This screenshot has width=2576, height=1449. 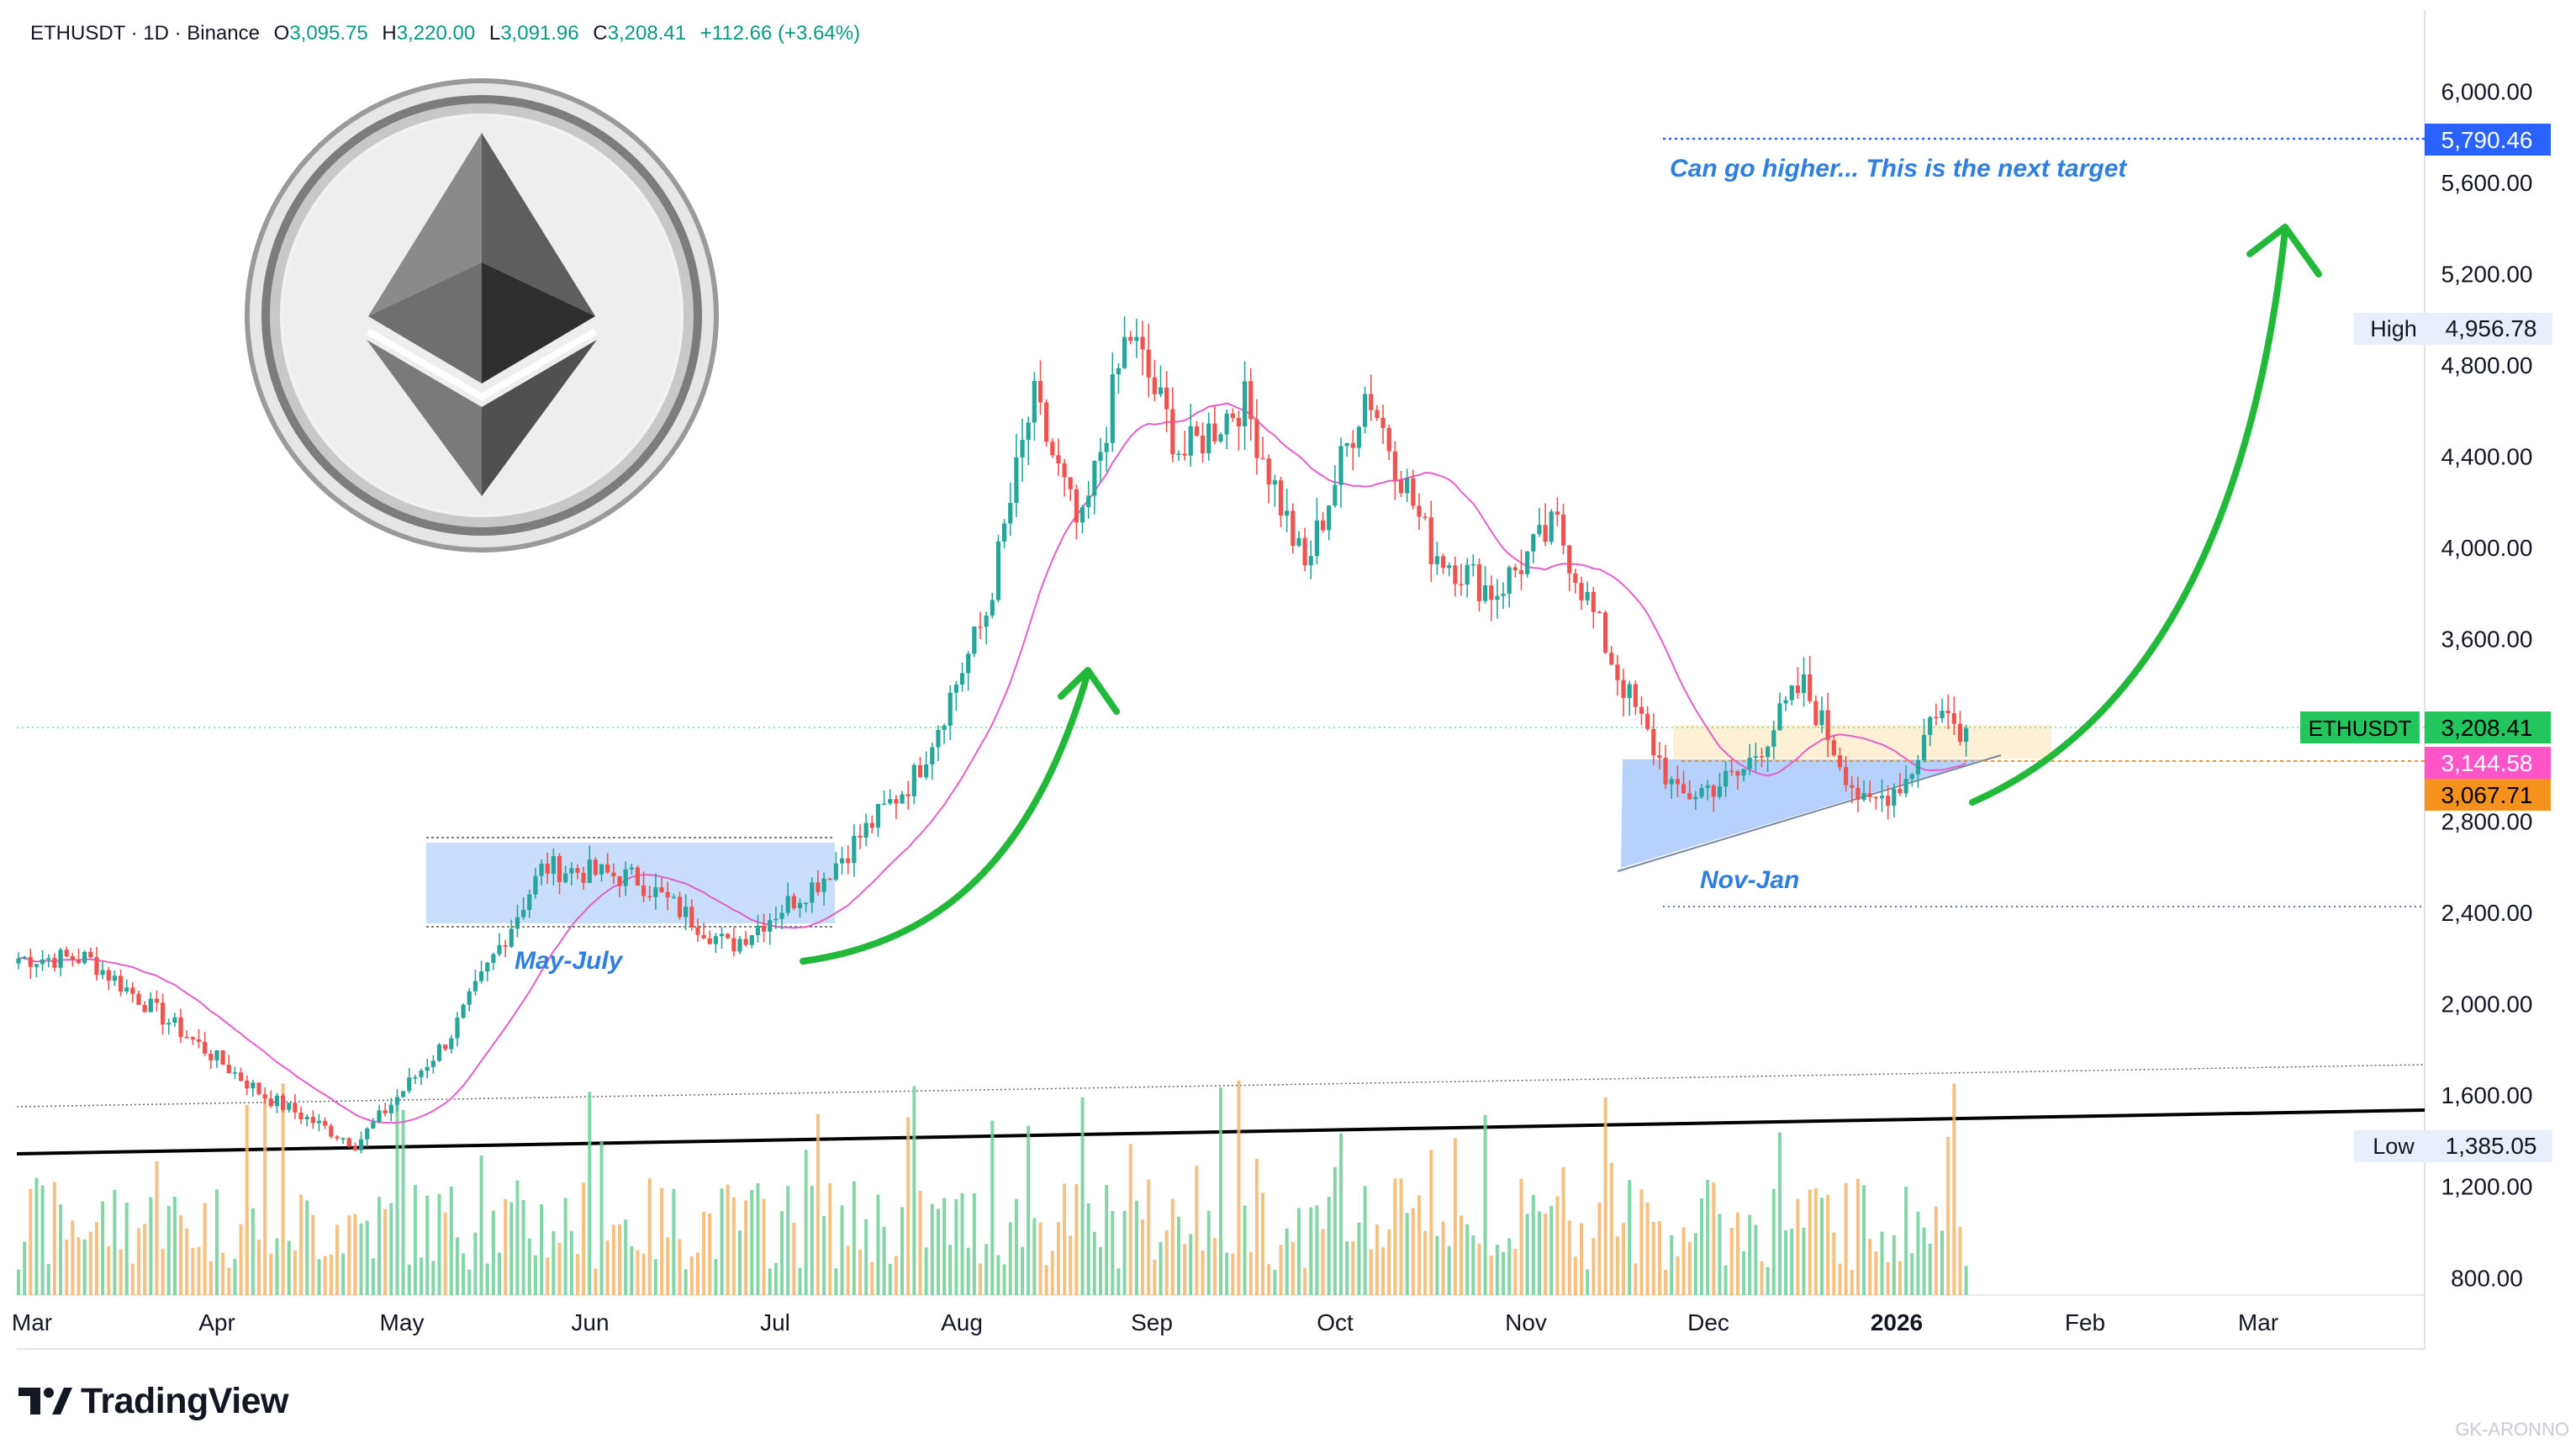 What do you see at coordinates (216, 1322) in the screenshot?
I see `x-tick-label: Apr` at bounding box center [216, 1322].